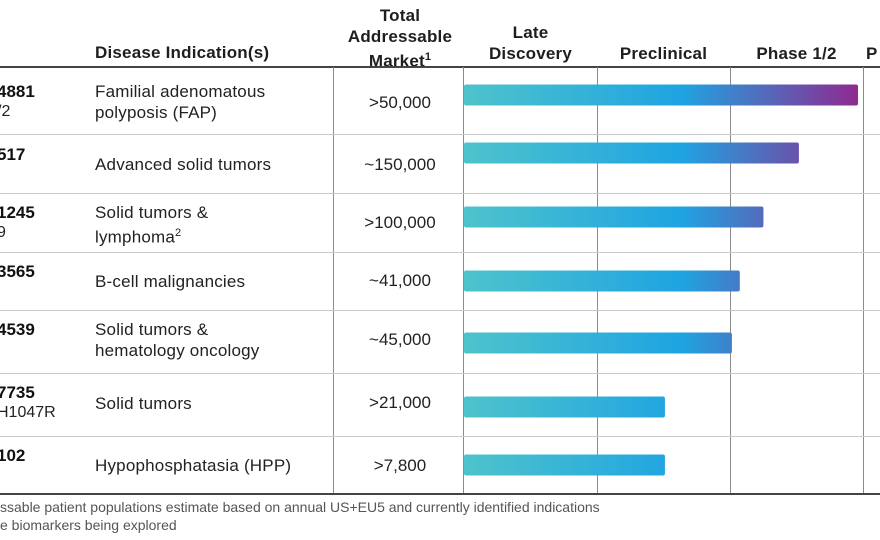 The width and height of the screenshot is (880, 540). I want to click on header-market-line3: Market1, so click(400, 61).